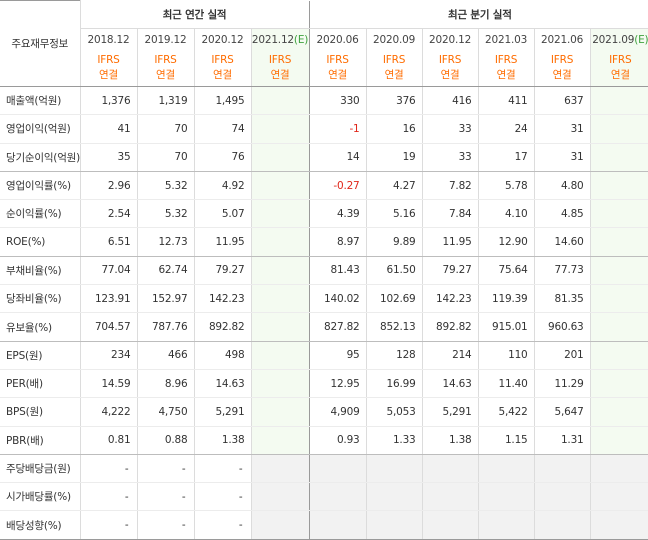 This screenshot has height=540, width=648. Describe the element at coordinates (394, 39) in the screenshot. I see `quarter-period: 2020.09` at that location.